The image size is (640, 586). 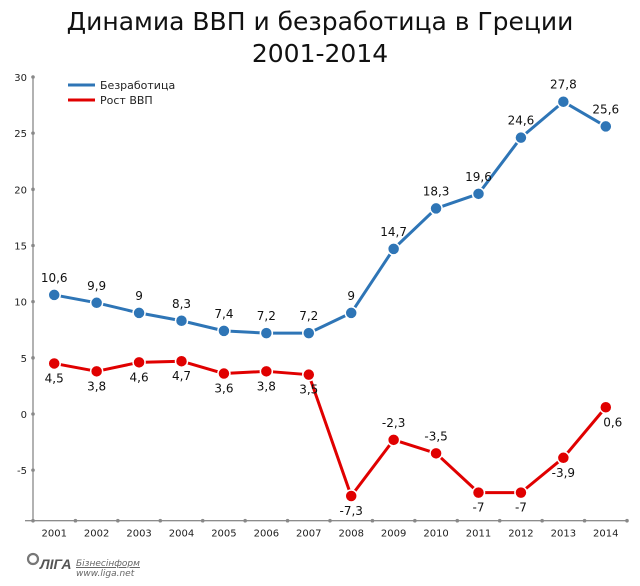 I want to click on data-label: 4,5, so click(x=54, y=378).